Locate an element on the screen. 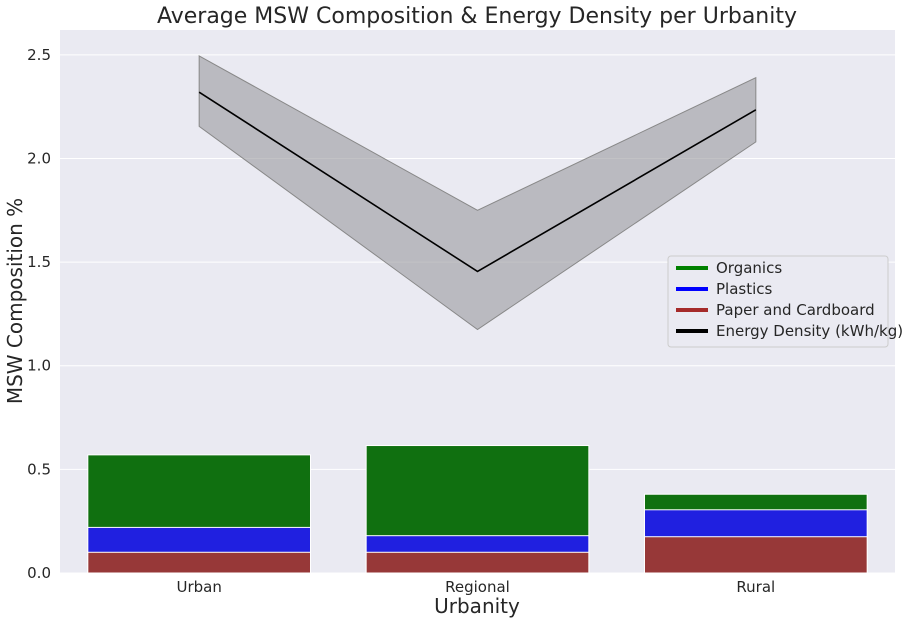 The height and width of the screenshot is (624, 905). legend-label-energy-density: Energy Density (kWh/kg) is located at coordinates (809, 331).